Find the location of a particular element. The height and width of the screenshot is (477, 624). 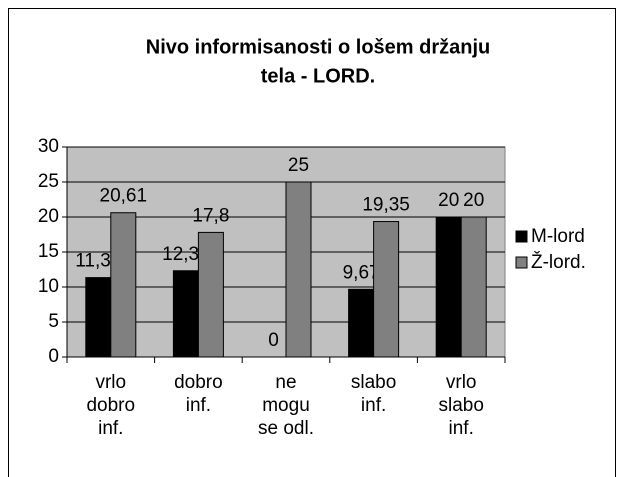

value-label: 25 is located at coordinates (298, 165).